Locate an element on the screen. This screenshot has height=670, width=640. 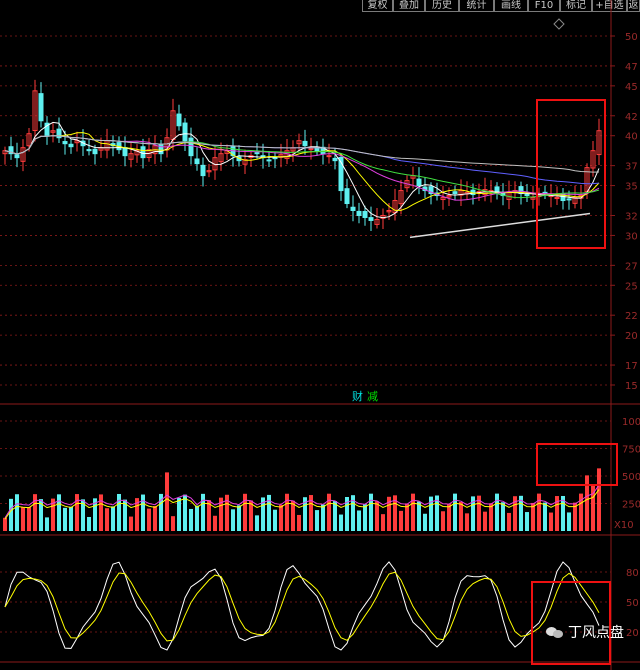
toolbar-button: F10 is located at coordinates (544, 6).